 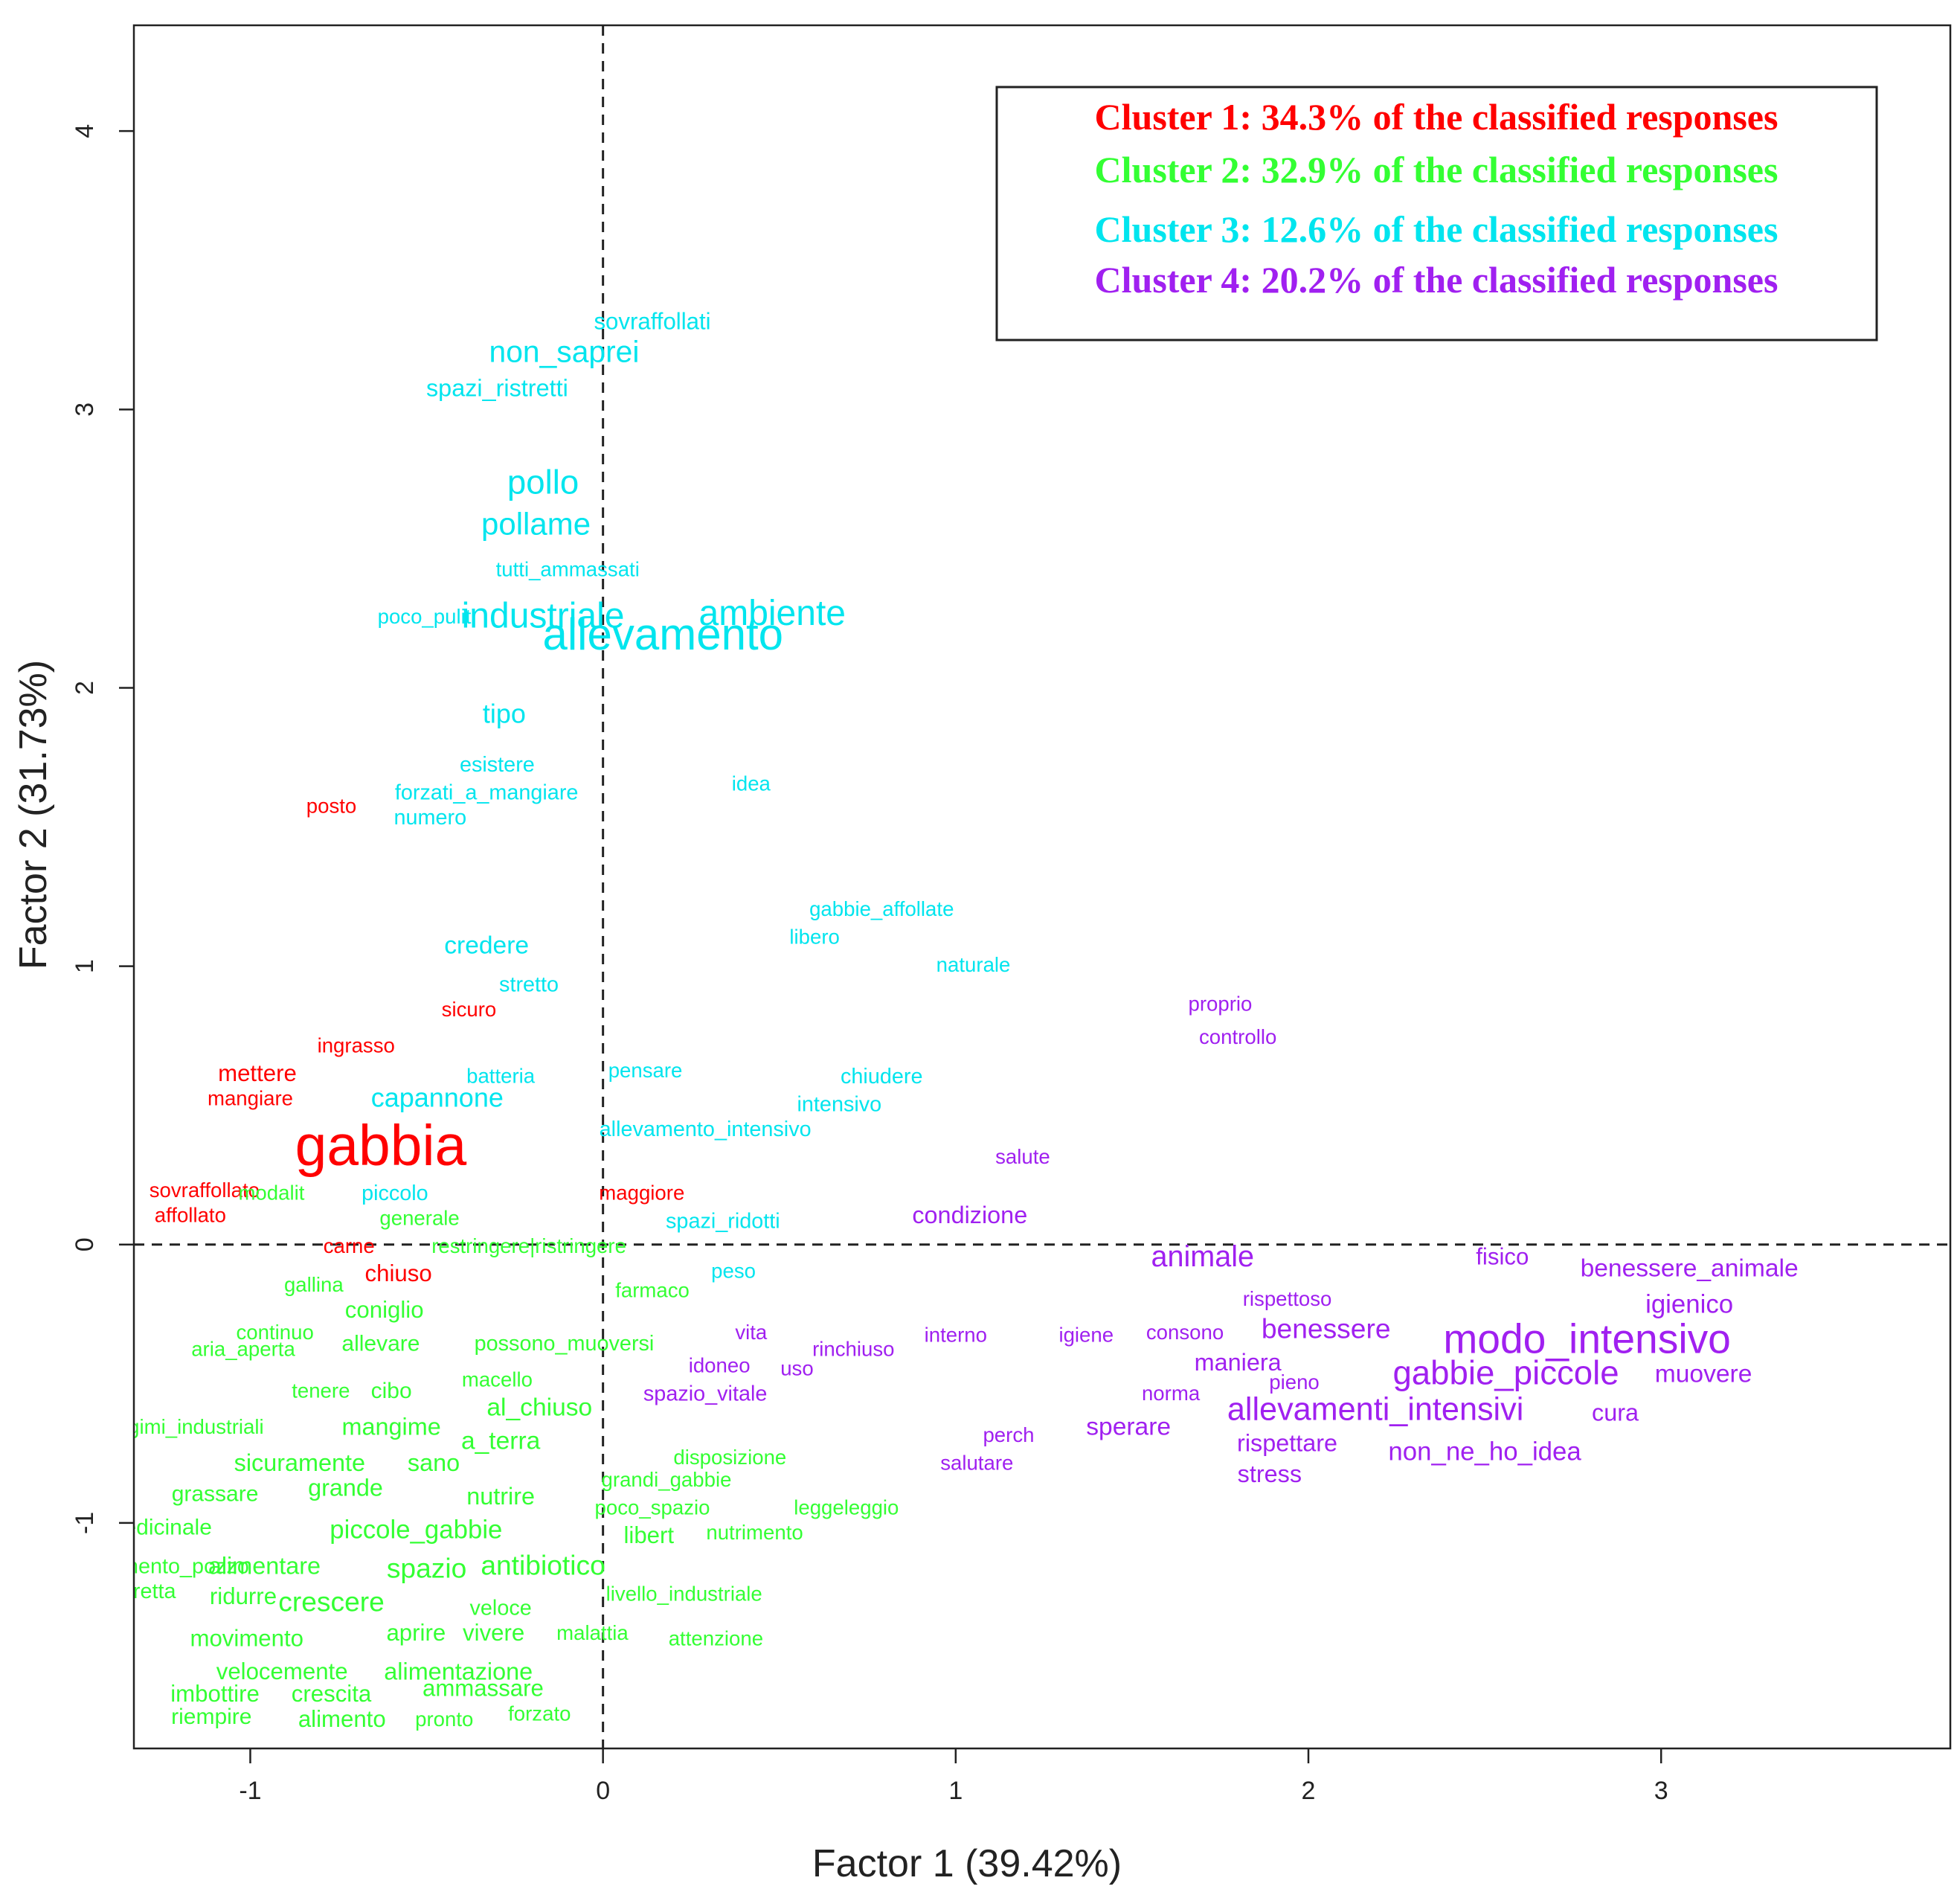 I want to click on word-label: muovere, so click(x=1703, y=1374).